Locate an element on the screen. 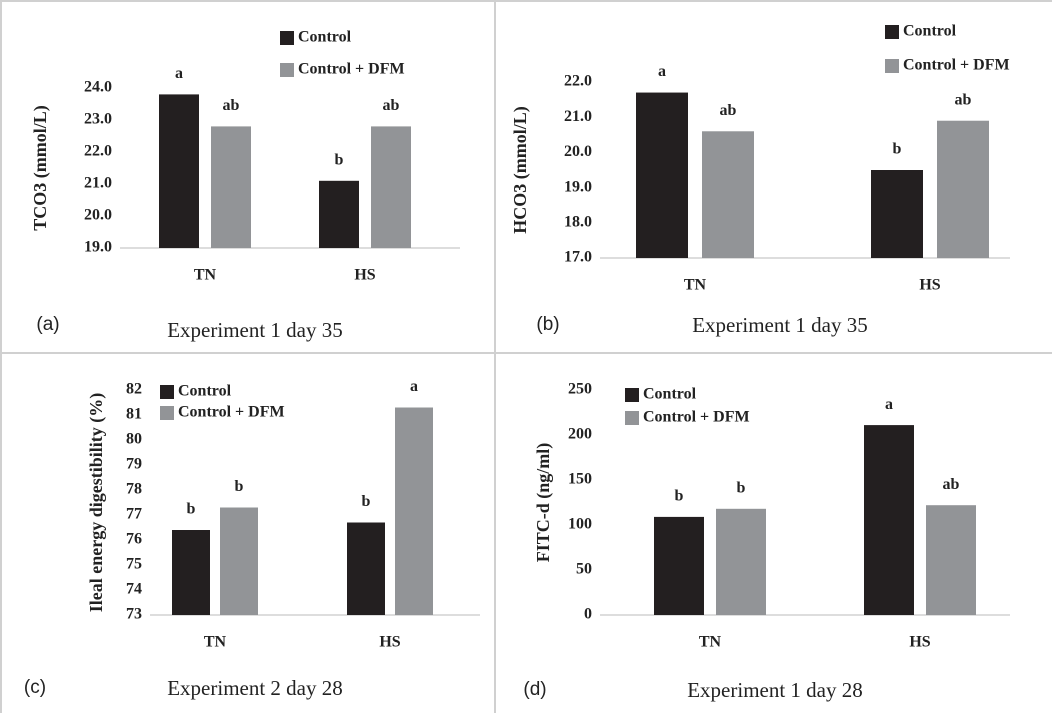 The width and height of the screenshot is (1052, 713). y-tick-label: 82 is located at coordinates (134, 389).